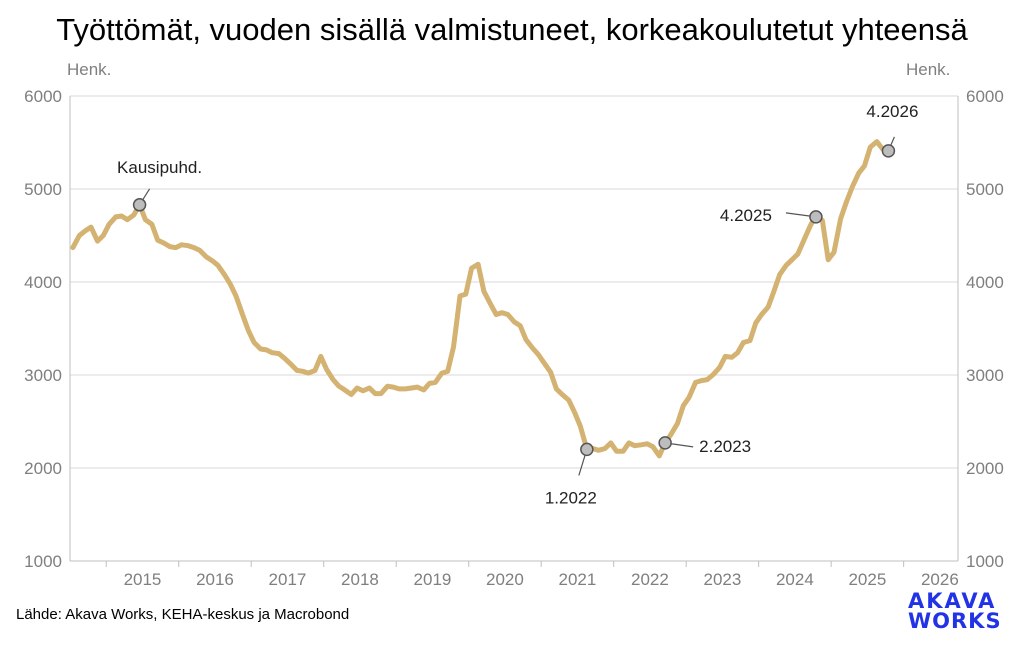 This screenshot has width=1024, height=646. Describe the element at coordinates (89, 69) in the screenshot. I see `y-unit-left: Henk.` at that location.